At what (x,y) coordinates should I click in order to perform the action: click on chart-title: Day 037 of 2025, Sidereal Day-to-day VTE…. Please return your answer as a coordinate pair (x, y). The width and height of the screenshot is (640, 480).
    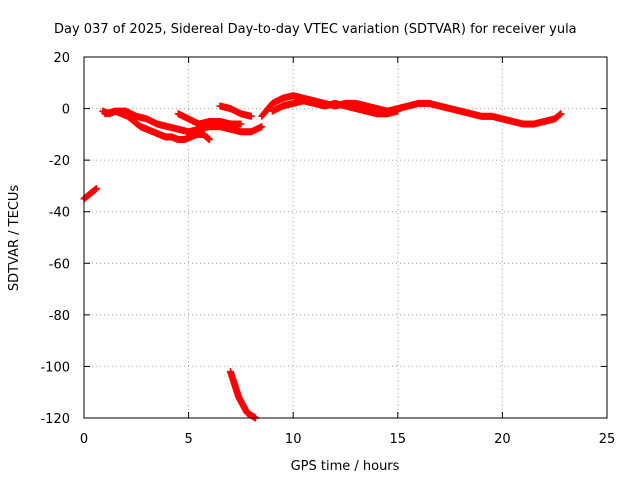
    Looking at the image, I should click on (315, 29).